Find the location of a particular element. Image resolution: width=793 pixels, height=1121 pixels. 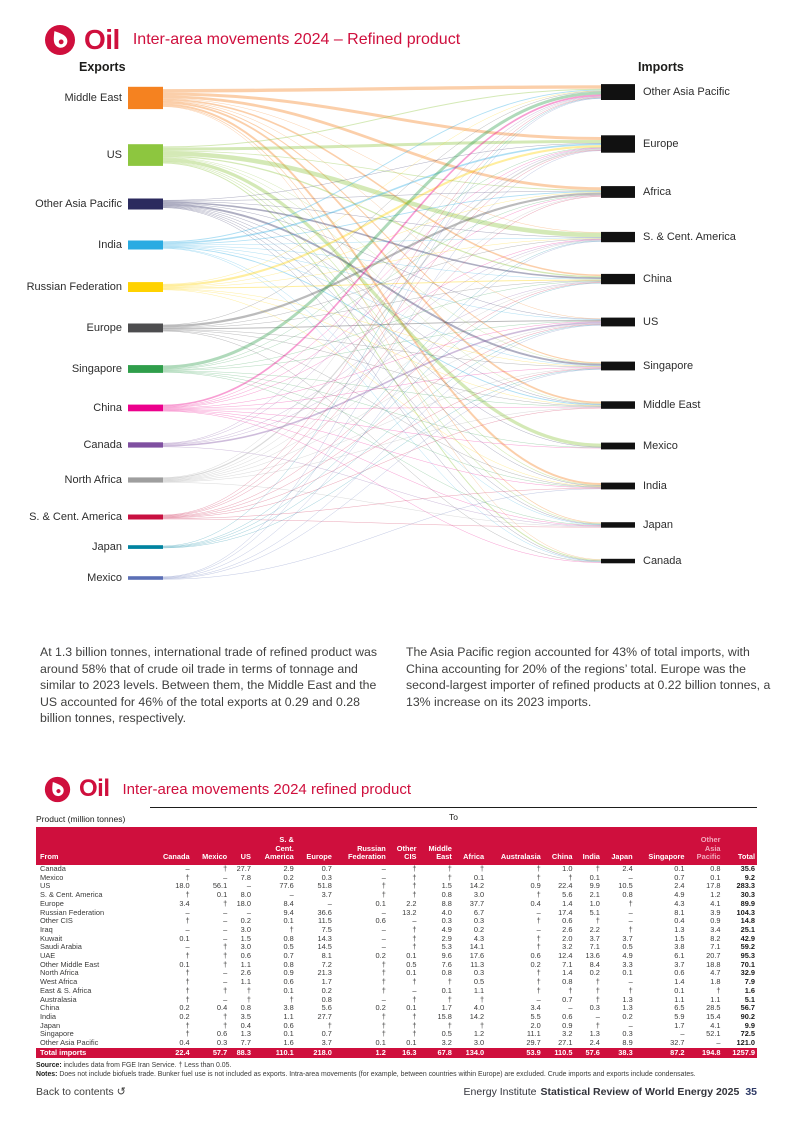

table-cell: 1.0 is located at coordinates (567, 868).